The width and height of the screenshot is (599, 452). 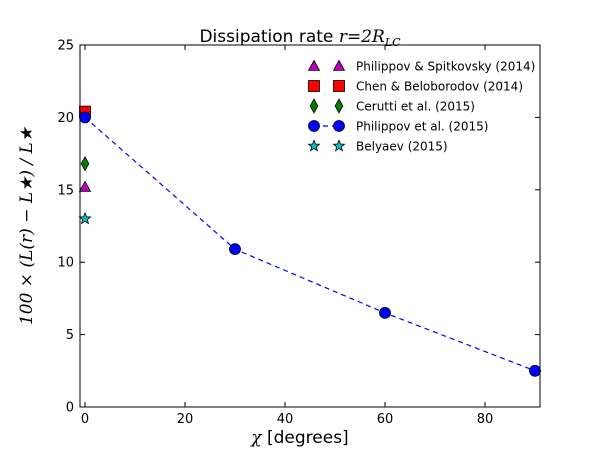 I want to click on y-tick-label: 15, so click(x=65, y=190).